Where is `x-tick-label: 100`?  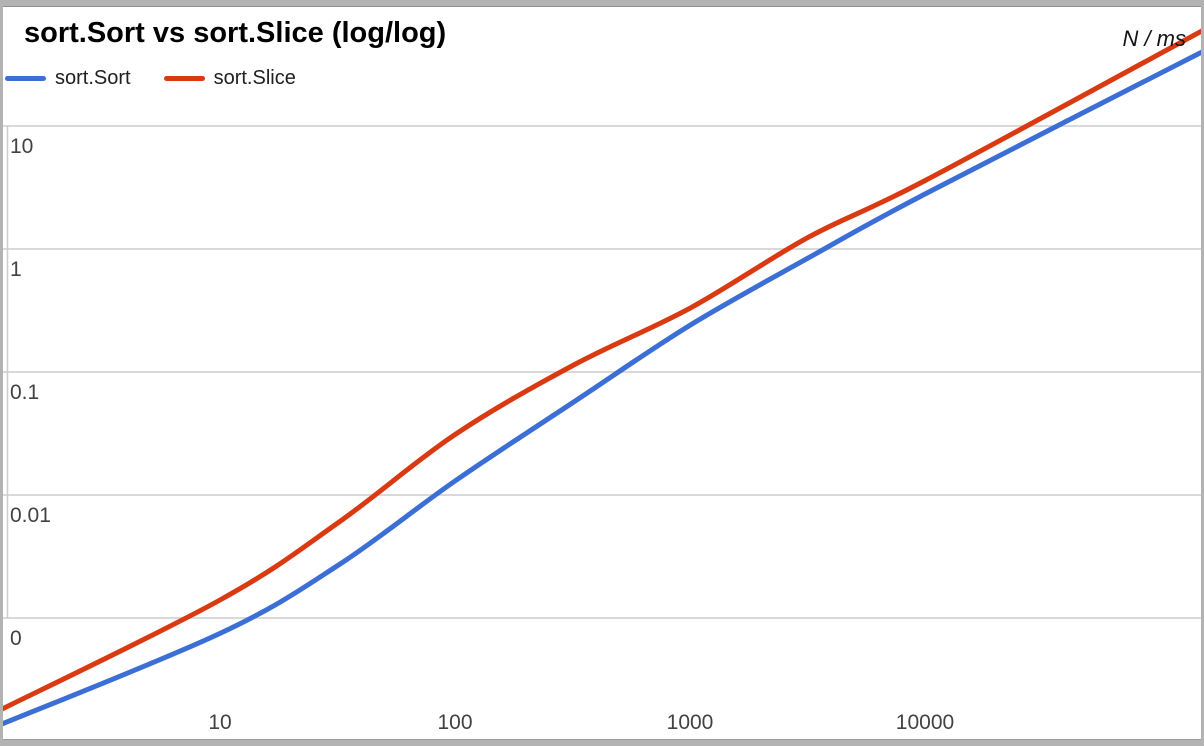 x-tick-label: 100 is located at coordinates (455, 722).